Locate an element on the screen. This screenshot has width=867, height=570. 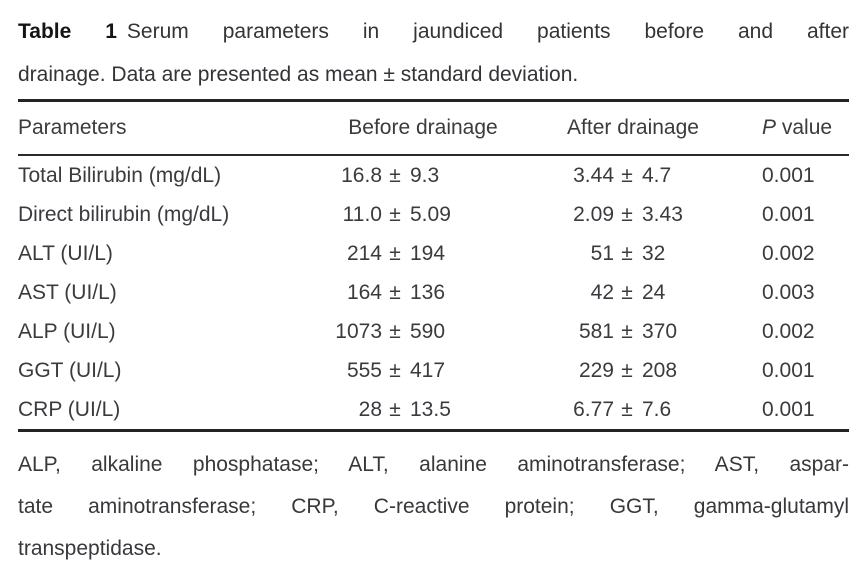
footnote-line-3: transpeptidase. is located at coordinates (90, 548).